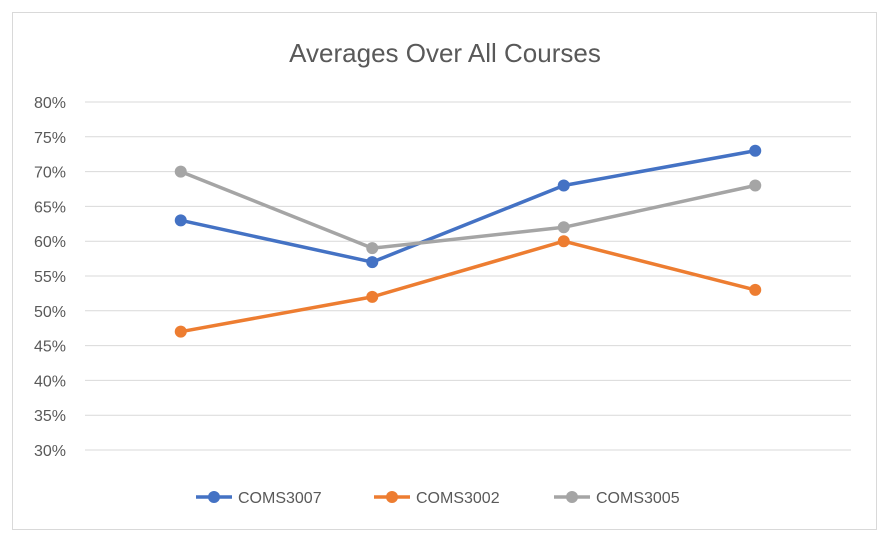 The width and height of the screenshot is (891, 545). Describe the element at coordinates (50, 138) in the screenshot. I see `y-tick-label: 75%` at that location.